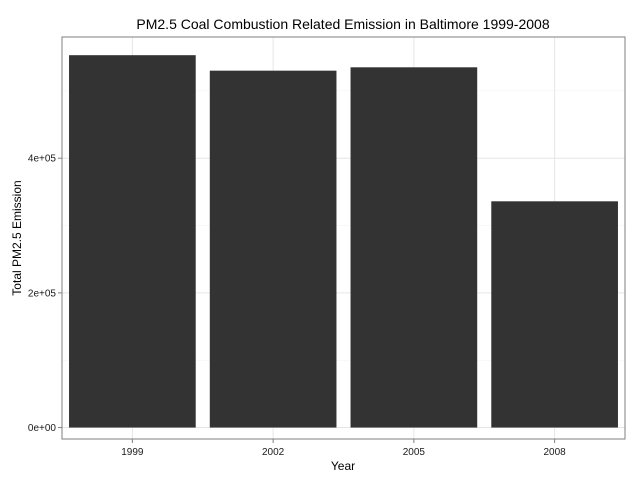 This screenshot has width=640, height=480. What do you see at coordinates (17, 237) in the screenshot?
I see `y-axis-title: Total PM2.5 Emission` at bounding box center [17, 237].